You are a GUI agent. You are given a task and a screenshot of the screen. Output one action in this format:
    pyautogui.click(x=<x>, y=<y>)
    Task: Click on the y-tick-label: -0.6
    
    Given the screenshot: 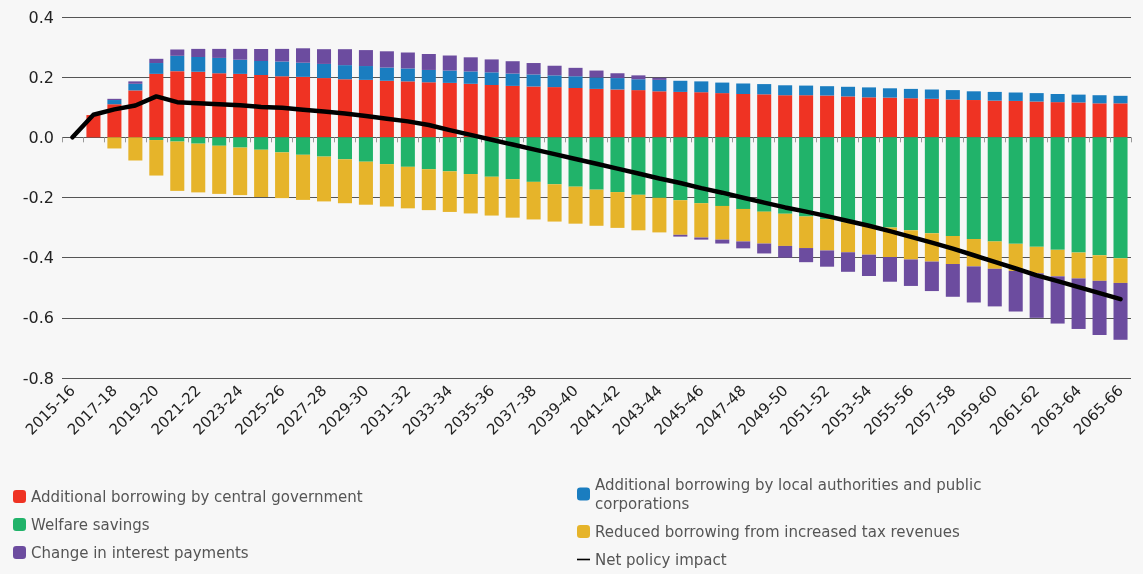 What is the action you would take?
    pyautogui.click(x=38, y=318)
    